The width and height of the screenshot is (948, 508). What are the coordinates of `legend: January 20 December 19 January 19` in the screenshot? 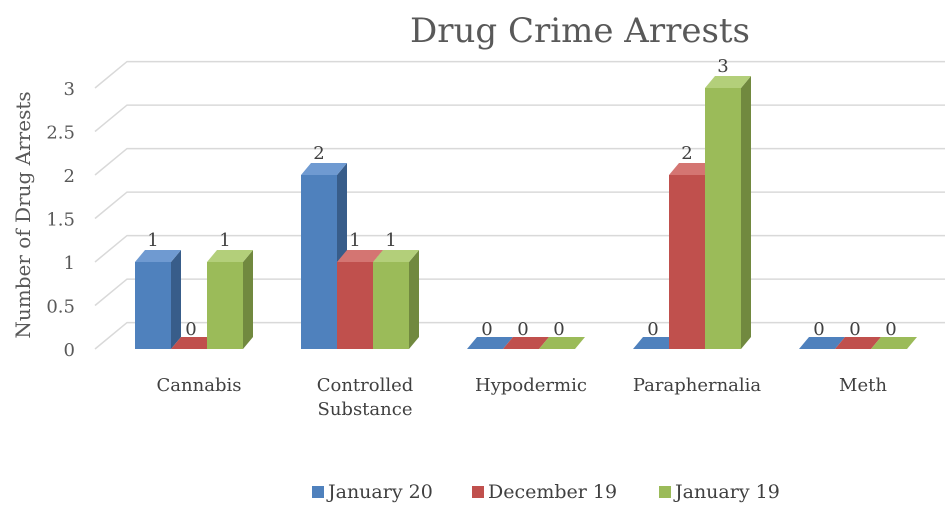 It's located at (546, 492).